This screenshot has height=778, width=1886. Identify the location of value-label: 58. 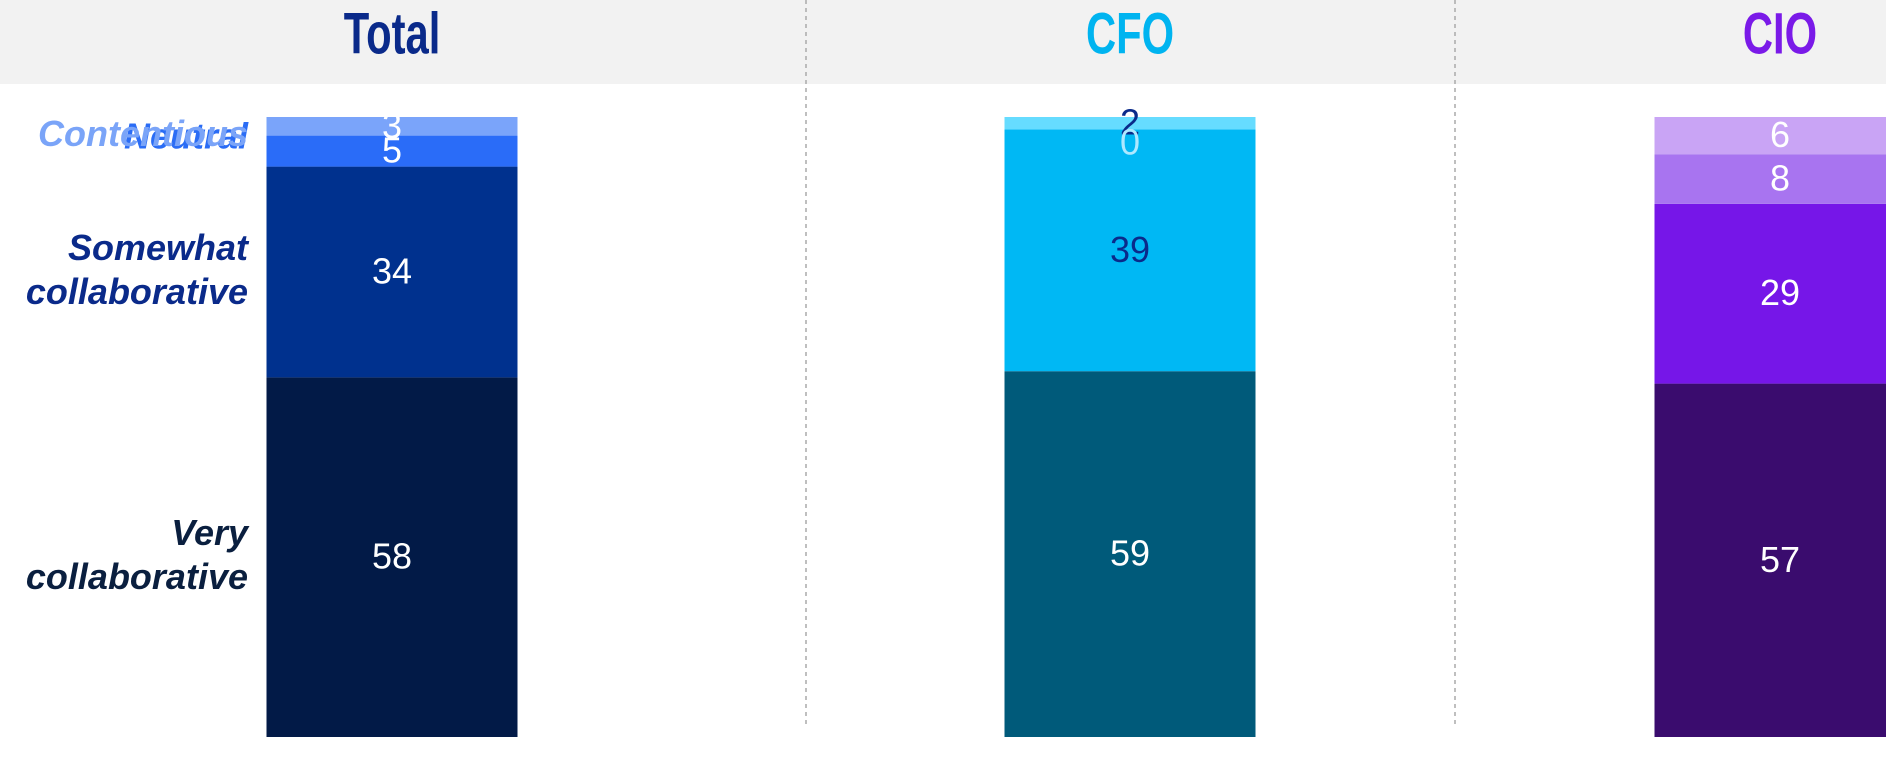
(392, 556).